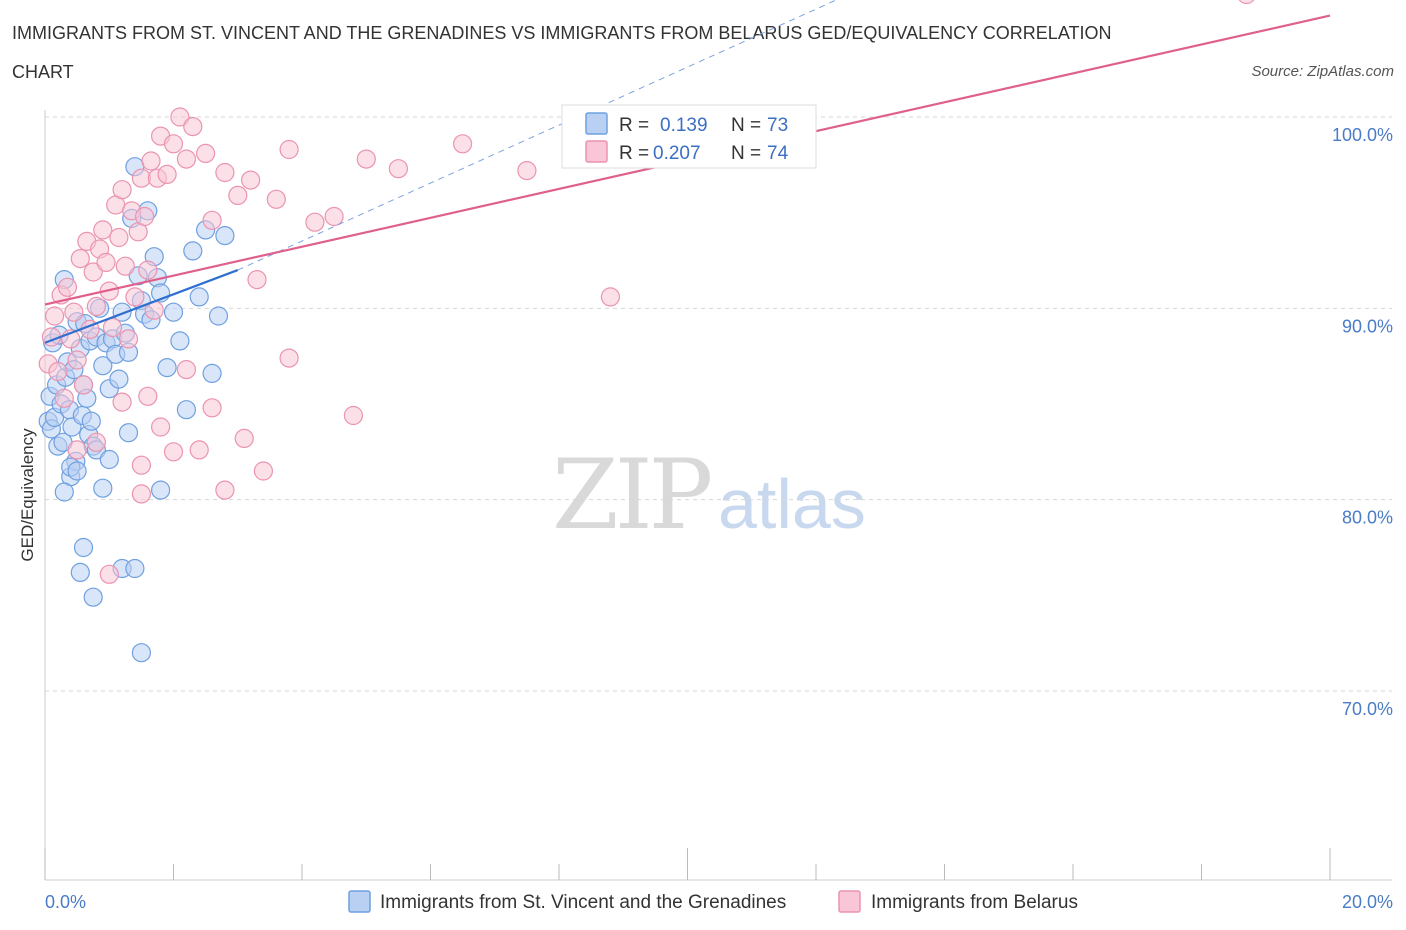 This screenshot has height=930, width=1406. What do you see at coordinates (677, 153) in the screenshot?
I see `stats-r-value-pink: 0.207` at bounding box center [677, 153].